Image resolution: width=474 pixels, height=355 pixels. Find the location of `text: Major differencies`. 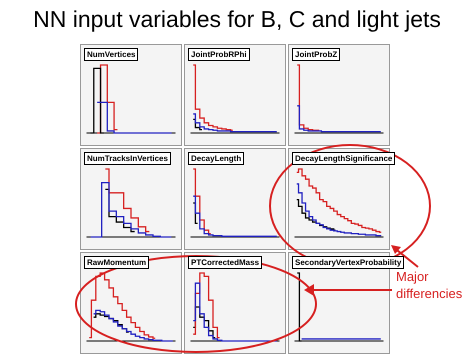

text: Major differencies is located at coordinates (430, 285).